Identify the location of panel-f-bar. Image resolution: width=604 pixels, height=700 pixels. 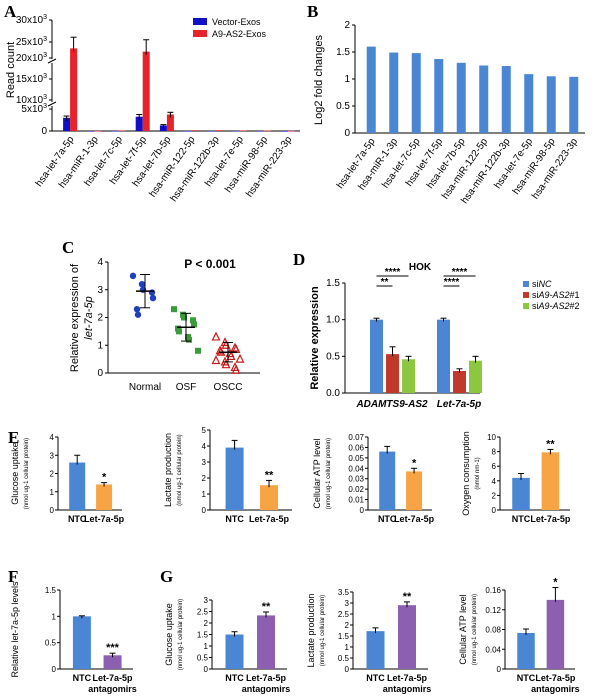
(112, 662).